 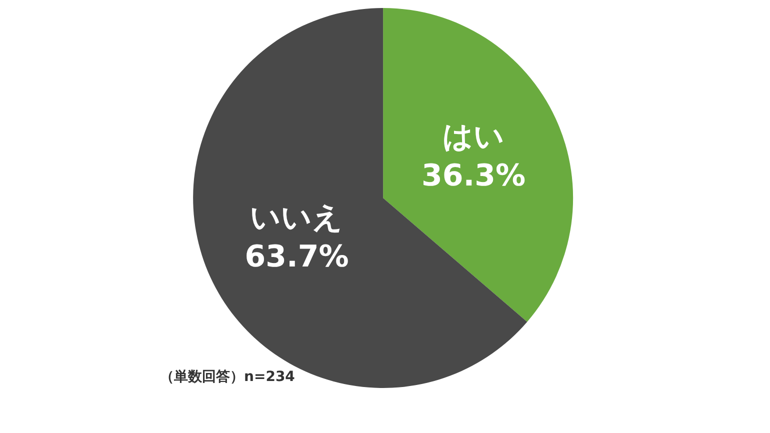 I want to click on slice-label: はい, so click(x=473, y=136).